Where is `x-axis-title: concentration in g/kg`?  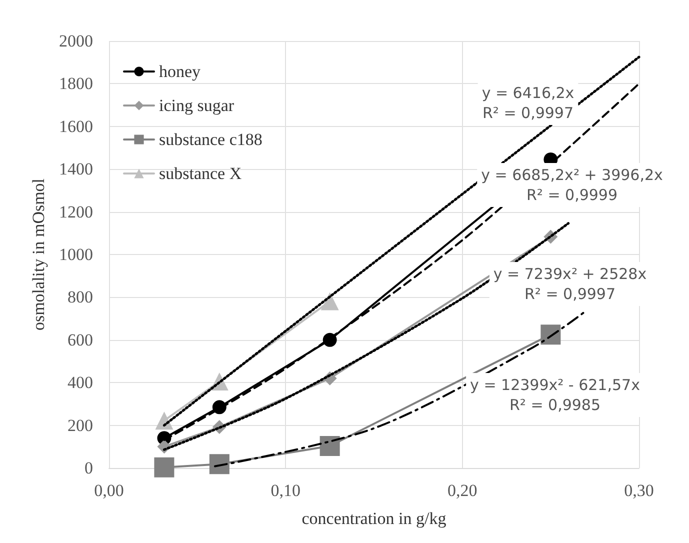 x-axis-title: concentration in g/kg is located at coordinates (374, 518).